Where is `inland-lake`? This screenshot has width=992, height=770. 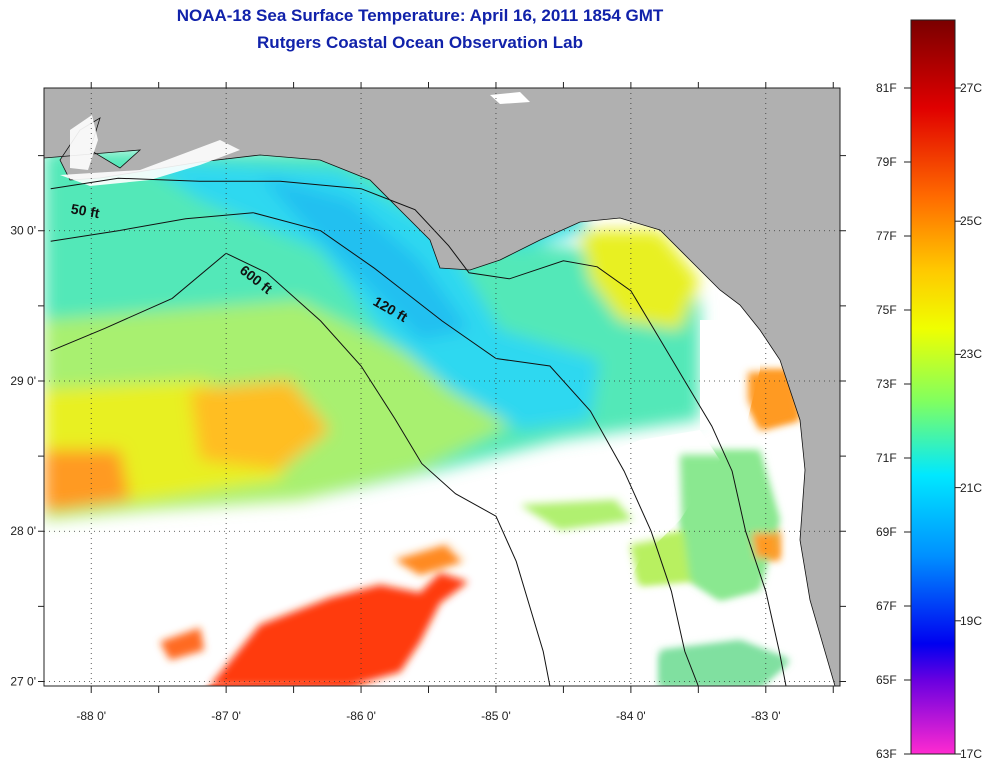
inland-lake is located at coordinates (510, 98).